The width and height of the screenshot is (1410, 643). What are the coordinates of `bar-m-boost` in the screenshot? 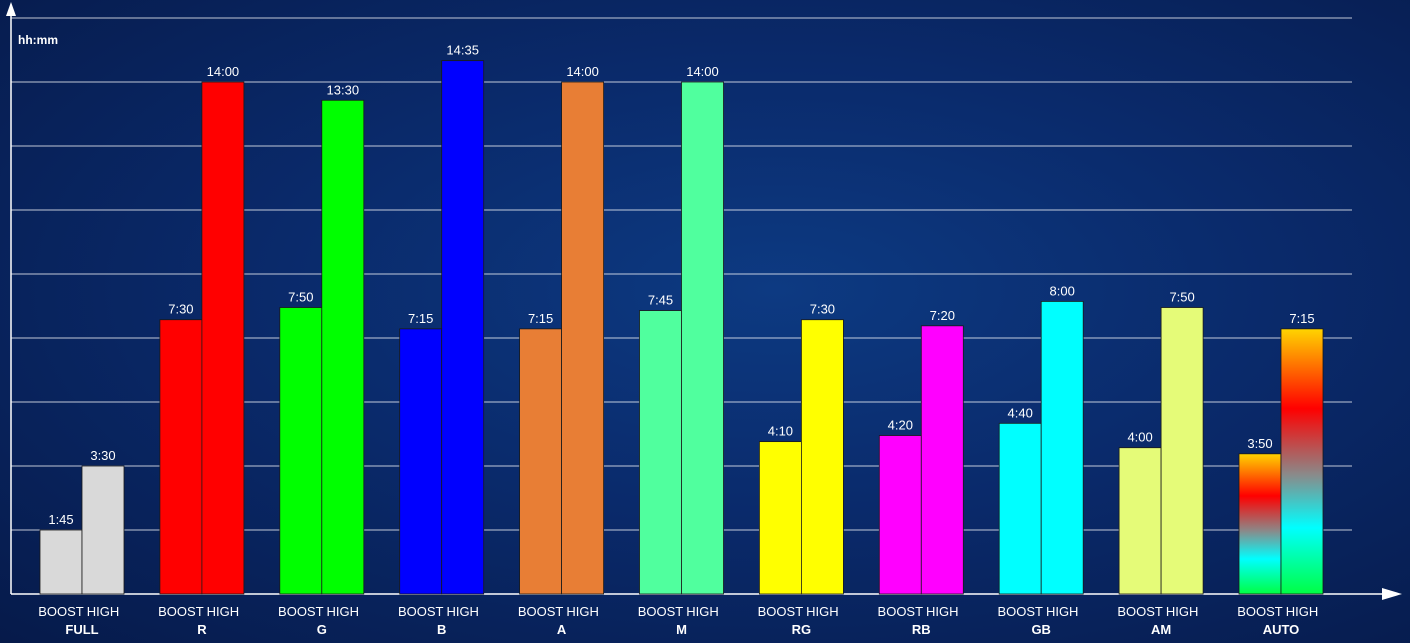 It's located at (660, 452).